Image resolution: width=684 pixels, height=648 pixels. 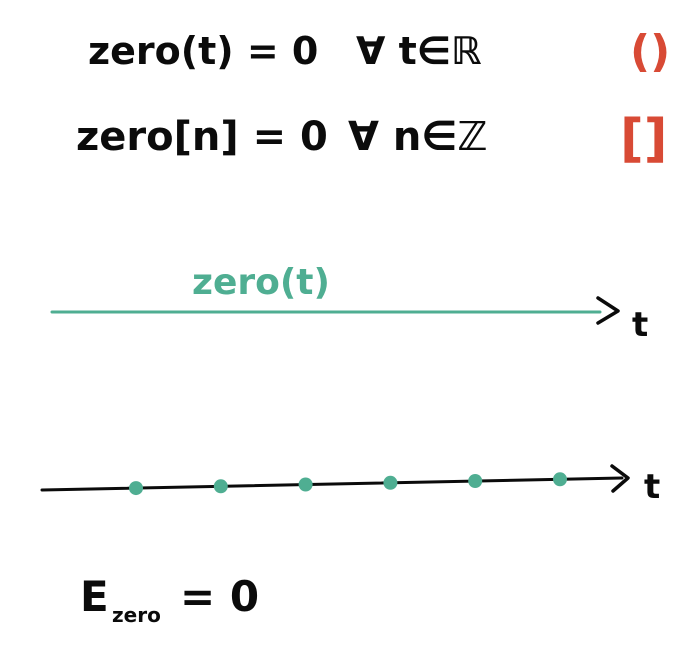 What do you see at coordinates (650, 51) in the screenshot?
I see `parentheses-symbol: ()` at bounding box center [650, 51].